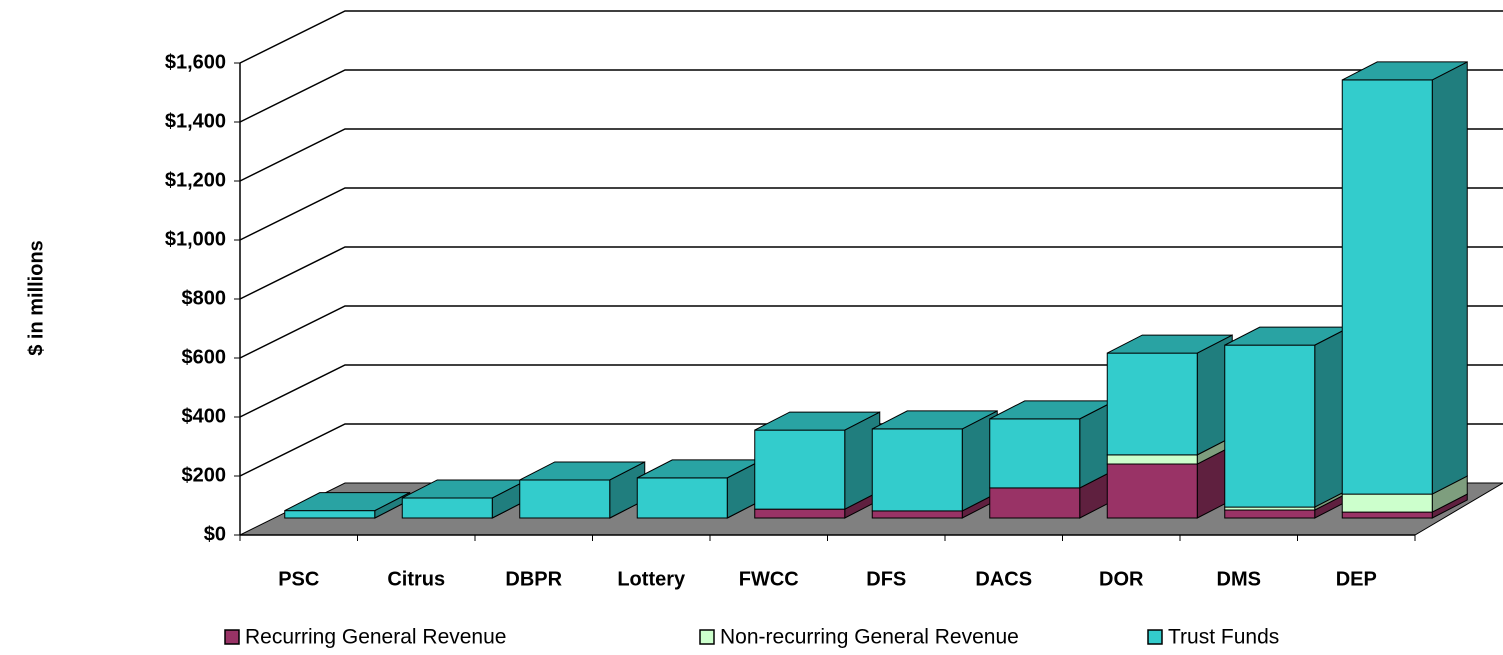 This screenshot has width=1503, height=655. I want to click on bar-side, so click(1449, 278).